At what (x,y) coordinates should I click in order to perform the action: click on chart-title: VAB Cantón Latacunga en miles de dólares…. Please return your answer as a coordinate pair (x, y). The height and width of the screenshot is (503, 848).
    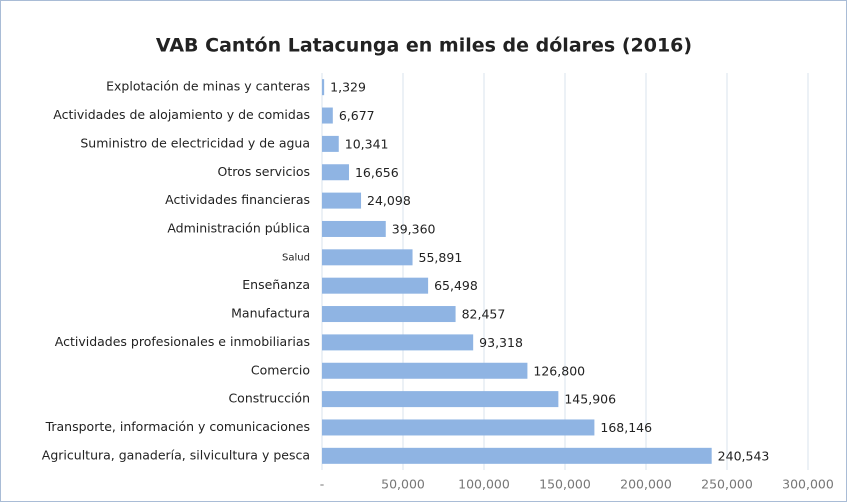
    Looking at the image, I should click on (424, 46).